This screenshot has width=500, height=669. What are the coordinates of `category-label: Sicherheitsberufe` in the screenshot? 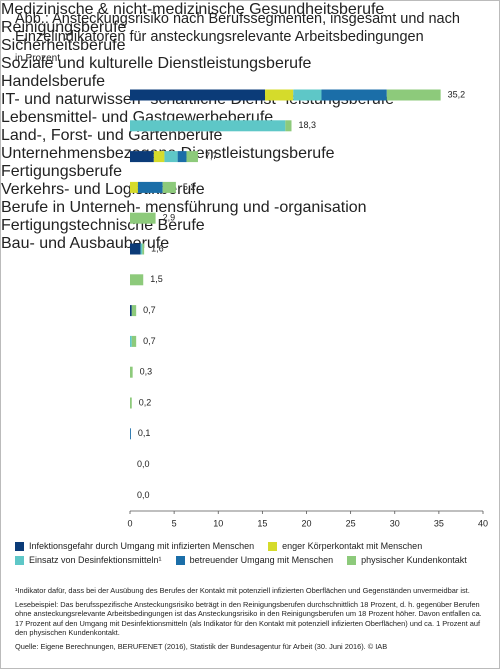 It's located at (63, 45).